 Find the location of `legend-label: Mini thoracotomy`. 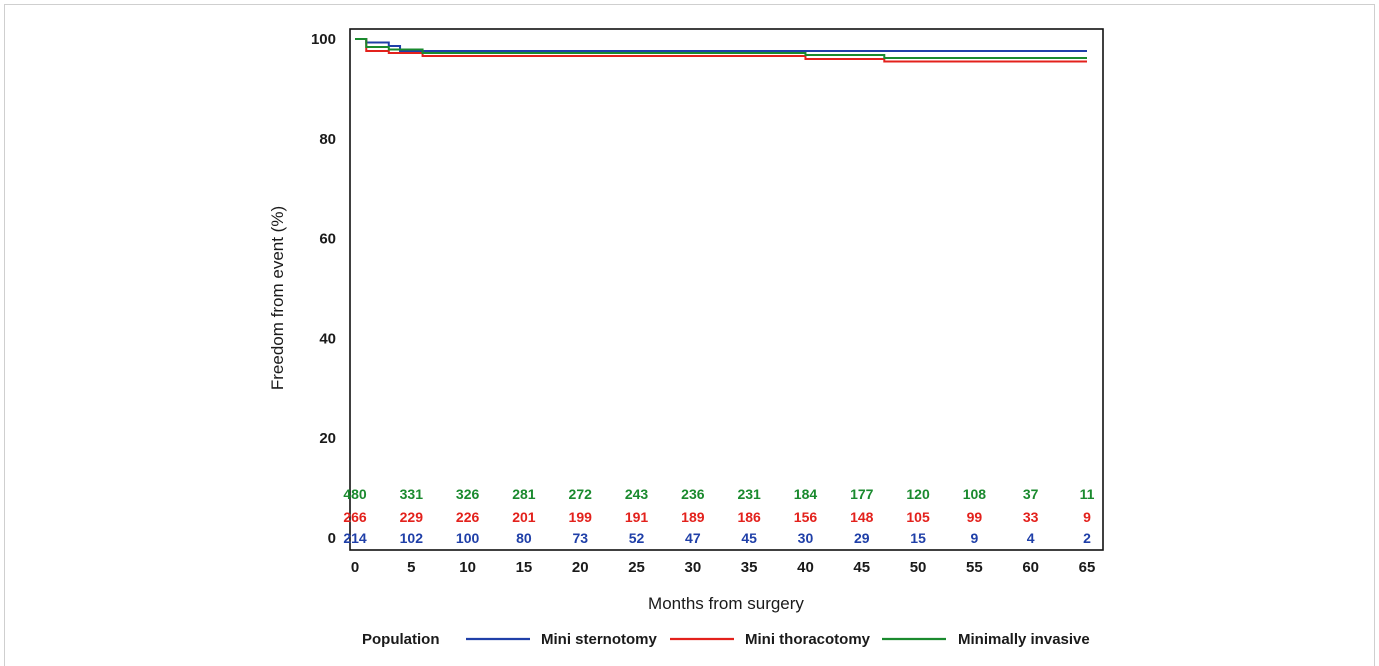

legend-label: Mini thoracotomy is located at coordinates (808, 639).